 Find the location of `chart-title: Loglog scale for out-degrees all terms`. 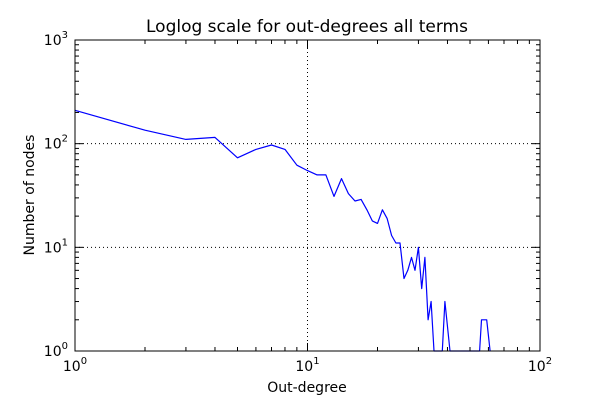

chart-title: Loglog scale for out-degrees all terms is located at coordinates (307, 27).